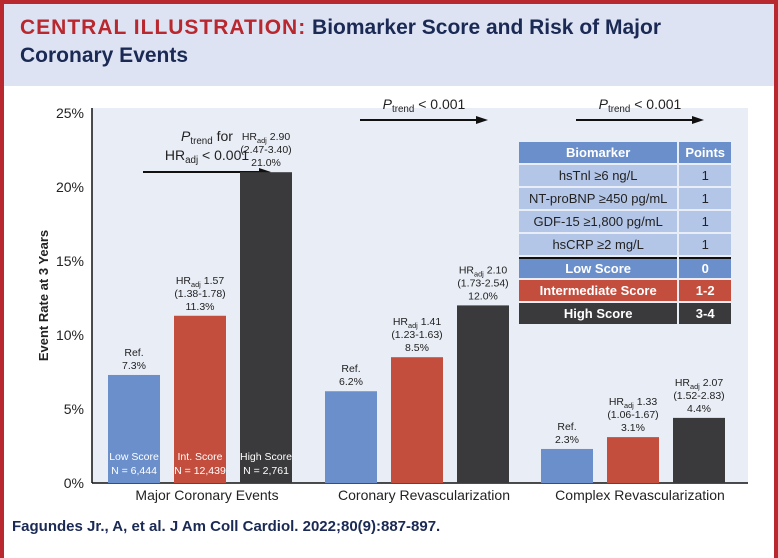  I want to click on data-label: 6.2%, so click(351, 382).